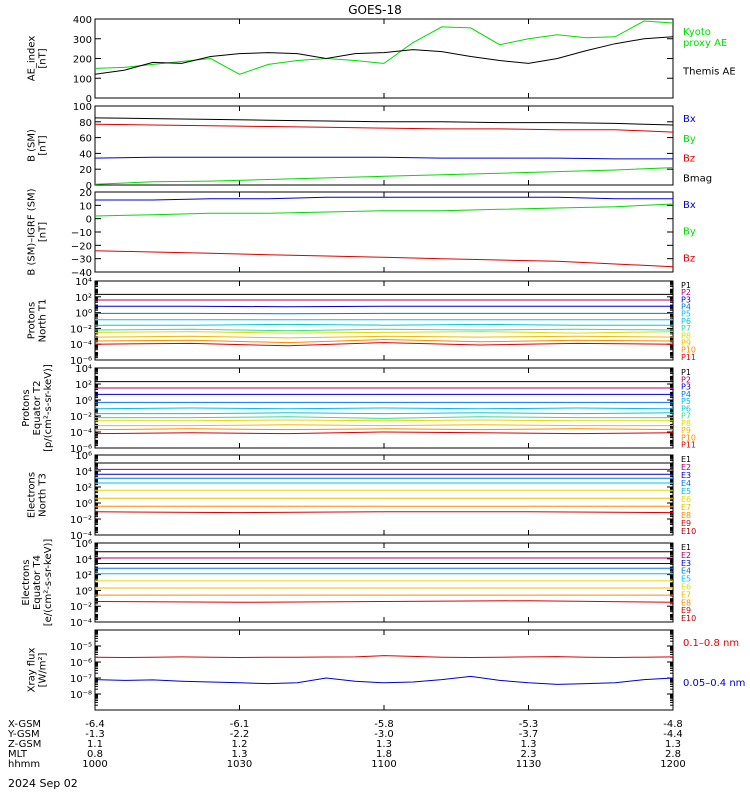  What do you see at coordinates (85, 206) in the screenshot?
I see `y-tick-label: 10` at bounding box center [85, 206].